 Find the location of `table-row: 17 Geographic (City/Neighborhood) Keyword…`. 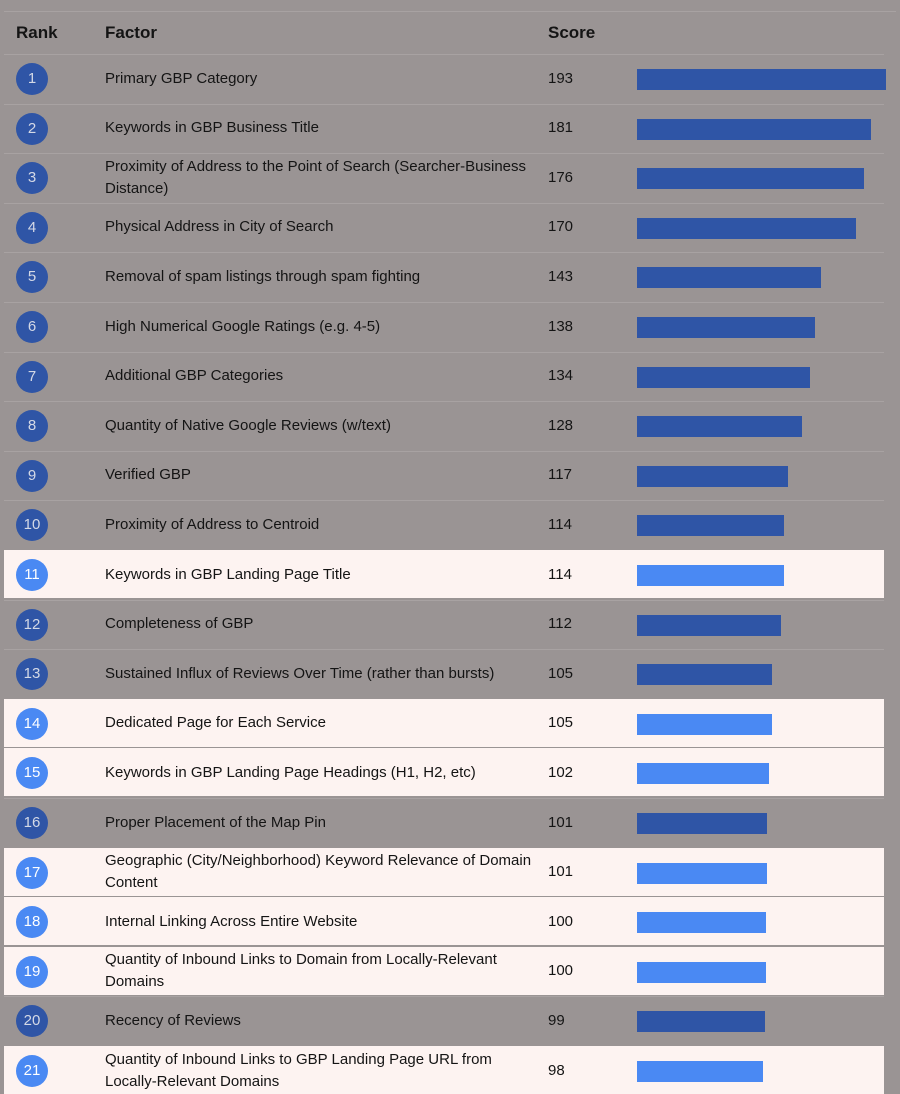

table-row: 17 Geographic (City/Neighborhood) Keyword… is located at coordinates (444, 871).